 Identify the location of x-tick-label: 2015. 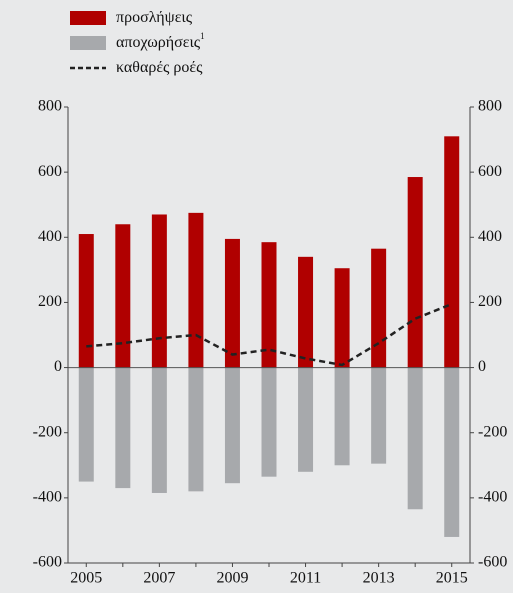
(452, 578).